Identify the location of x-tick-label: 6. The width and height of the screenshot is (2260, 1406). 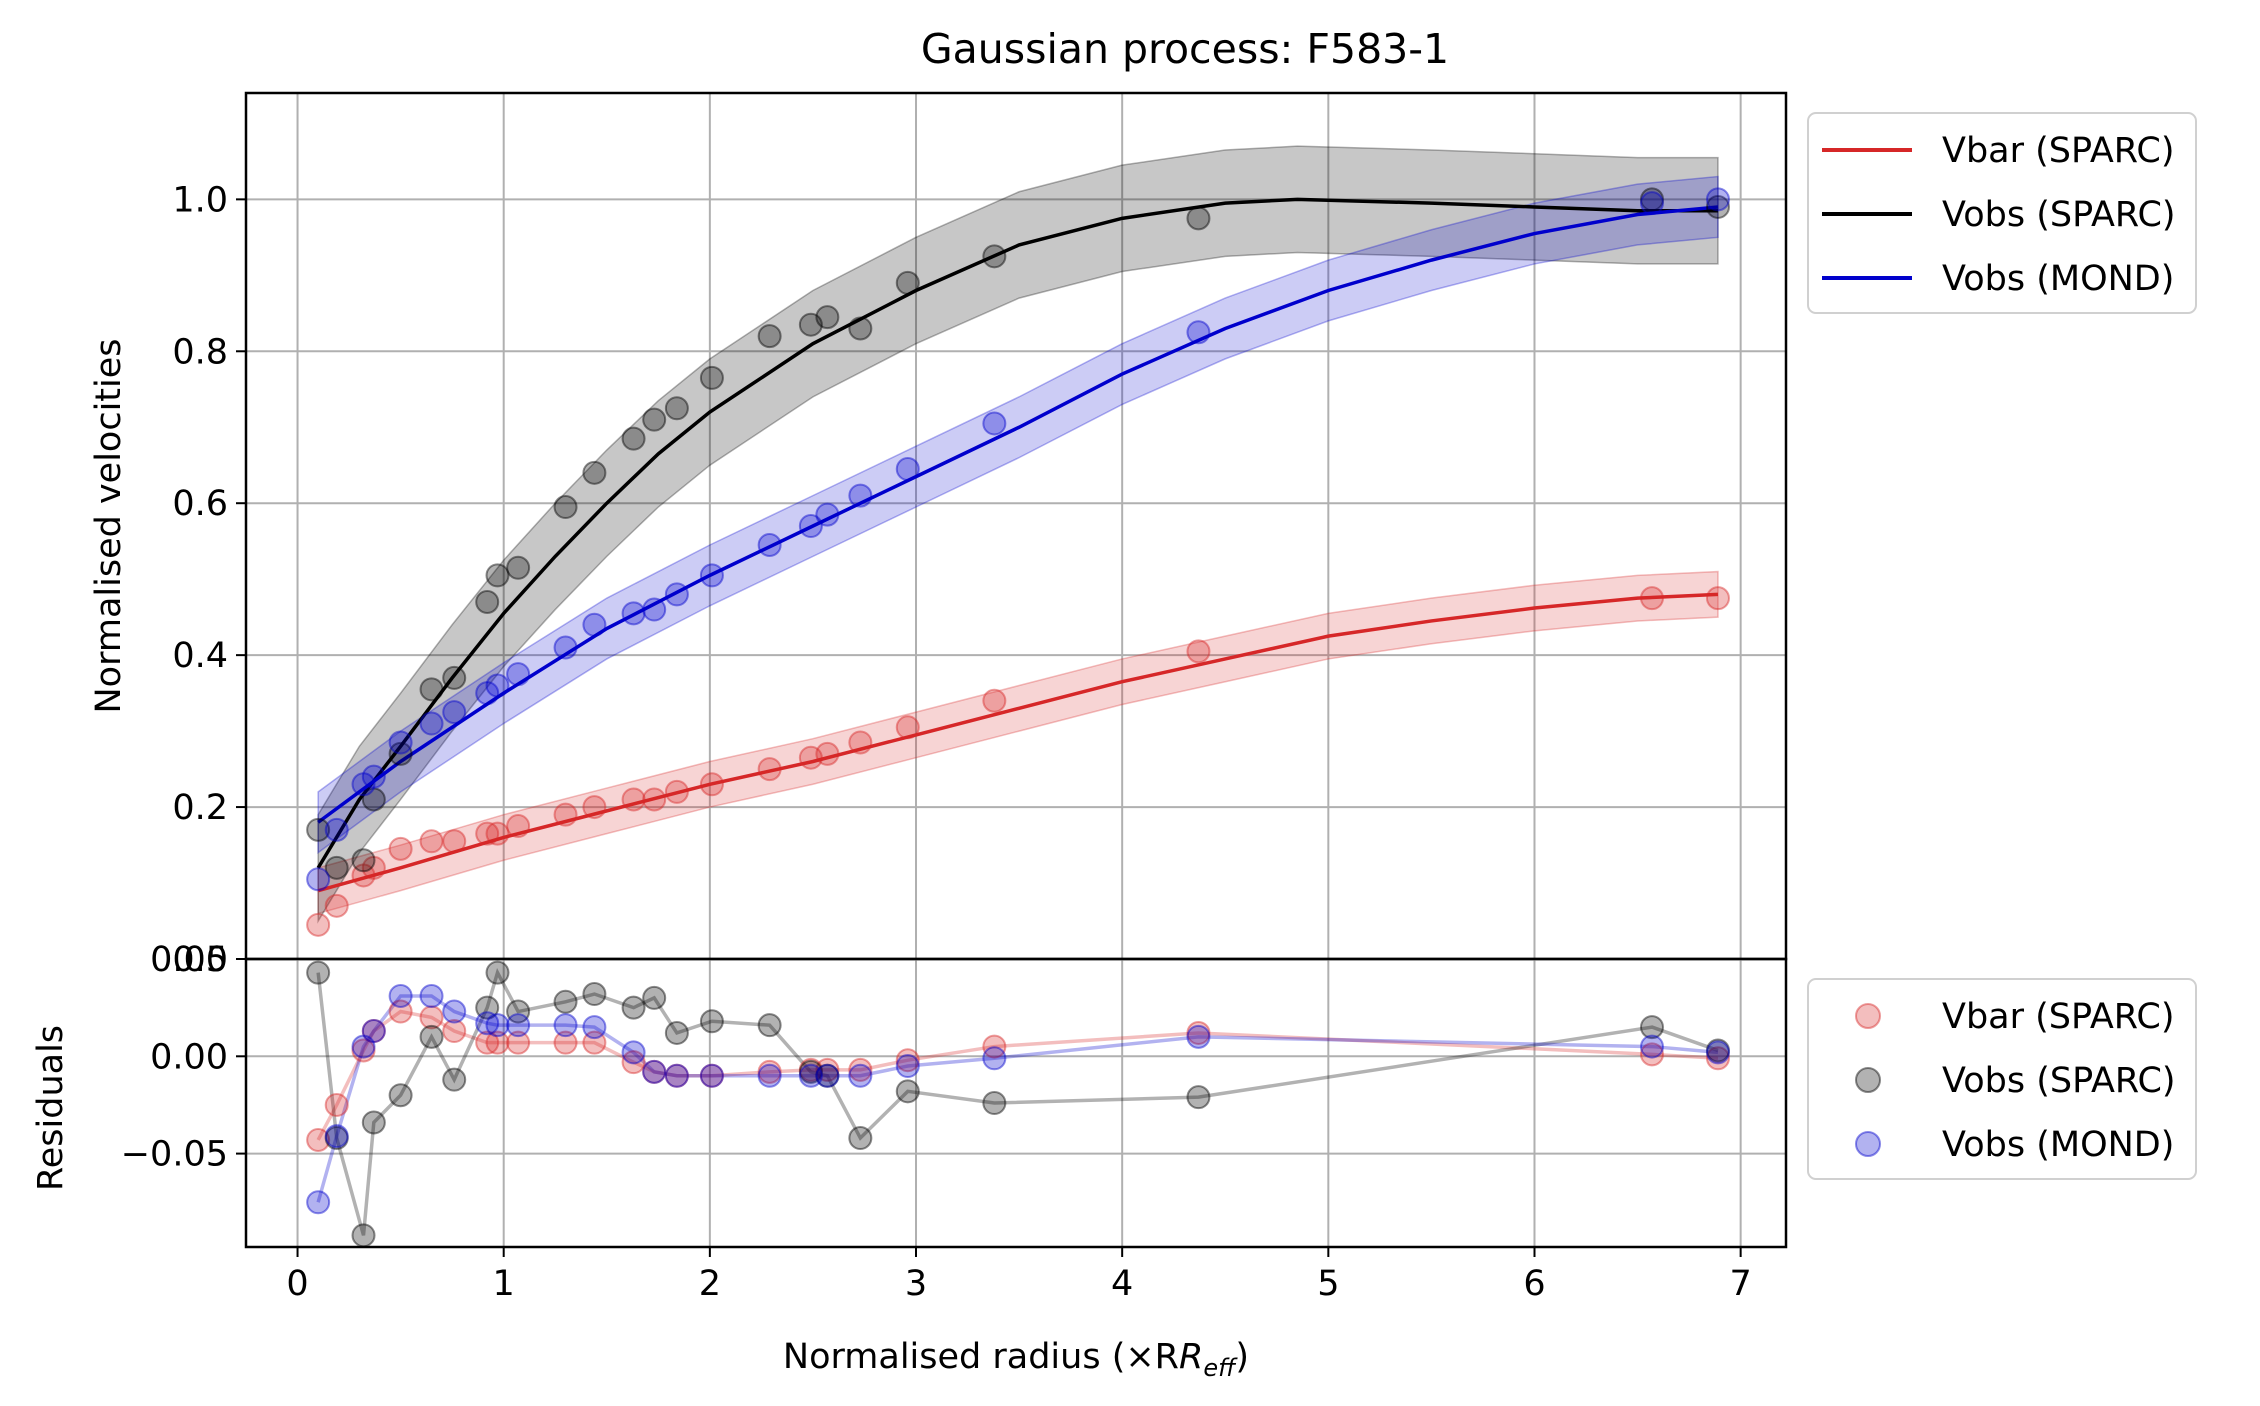
(1534, 1284).